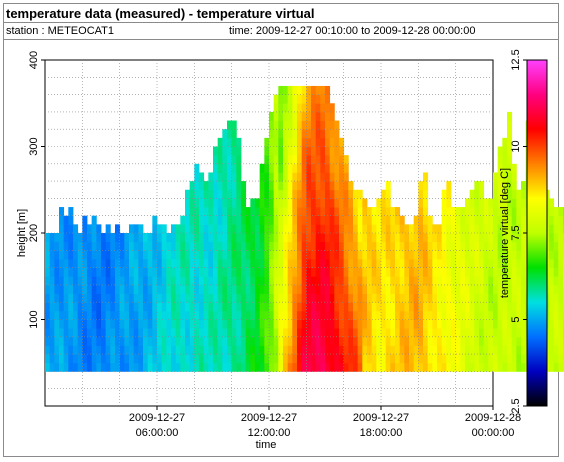 The height and width of the screenshot is (462, 564). What do you see at coordinates (505, 233) in the screenshot?
I see `colorbar-label: temperature virtual [deg C]` at bounding box center [505, 233].